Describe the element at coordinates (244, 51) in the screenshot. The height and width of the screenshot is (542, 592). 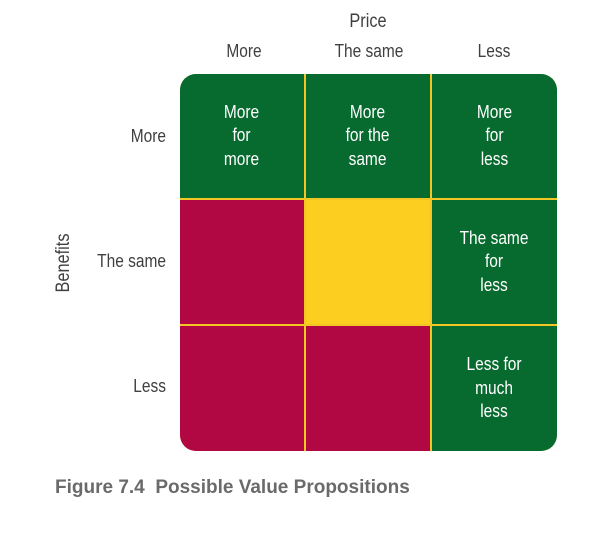
I see `price-column-label-more: More` at that location.